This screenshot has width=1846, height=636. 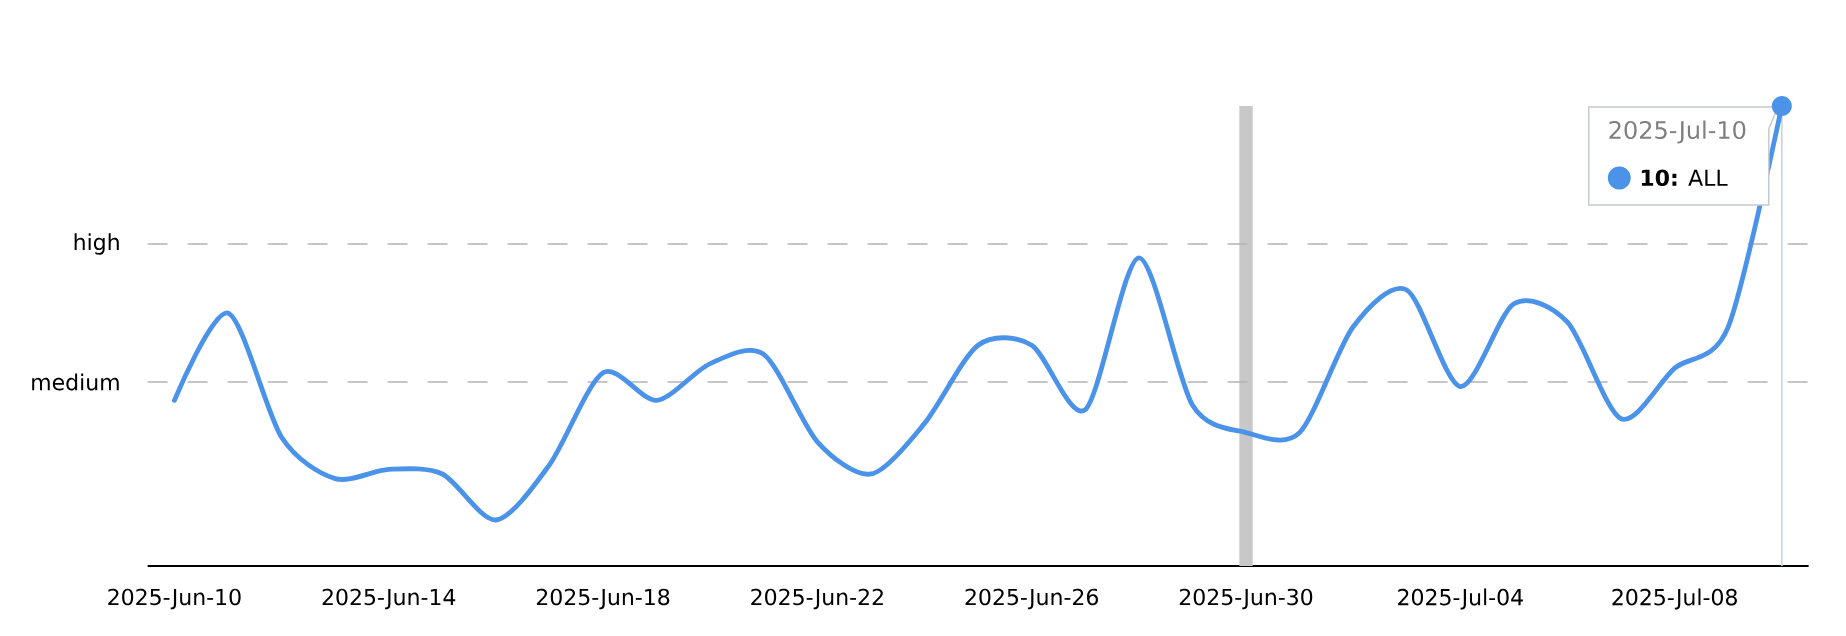 What do you see at coordinates (1032, 599) in the screenshot?
I see `x-tick-label: 2025-Jun-26` at bounding box center [1032, 599].